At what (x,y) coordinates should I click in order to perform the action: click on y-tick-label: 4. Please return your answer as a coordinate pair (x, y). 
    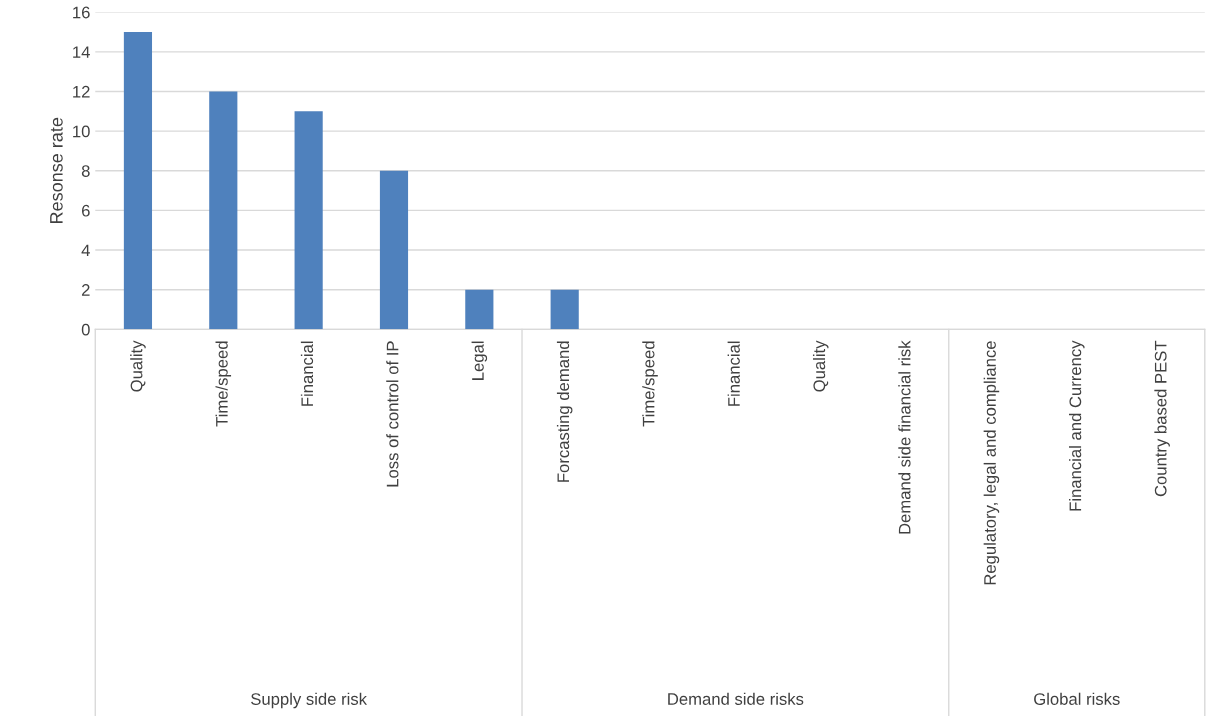
    Looking at the image, I should click on (85, 250).